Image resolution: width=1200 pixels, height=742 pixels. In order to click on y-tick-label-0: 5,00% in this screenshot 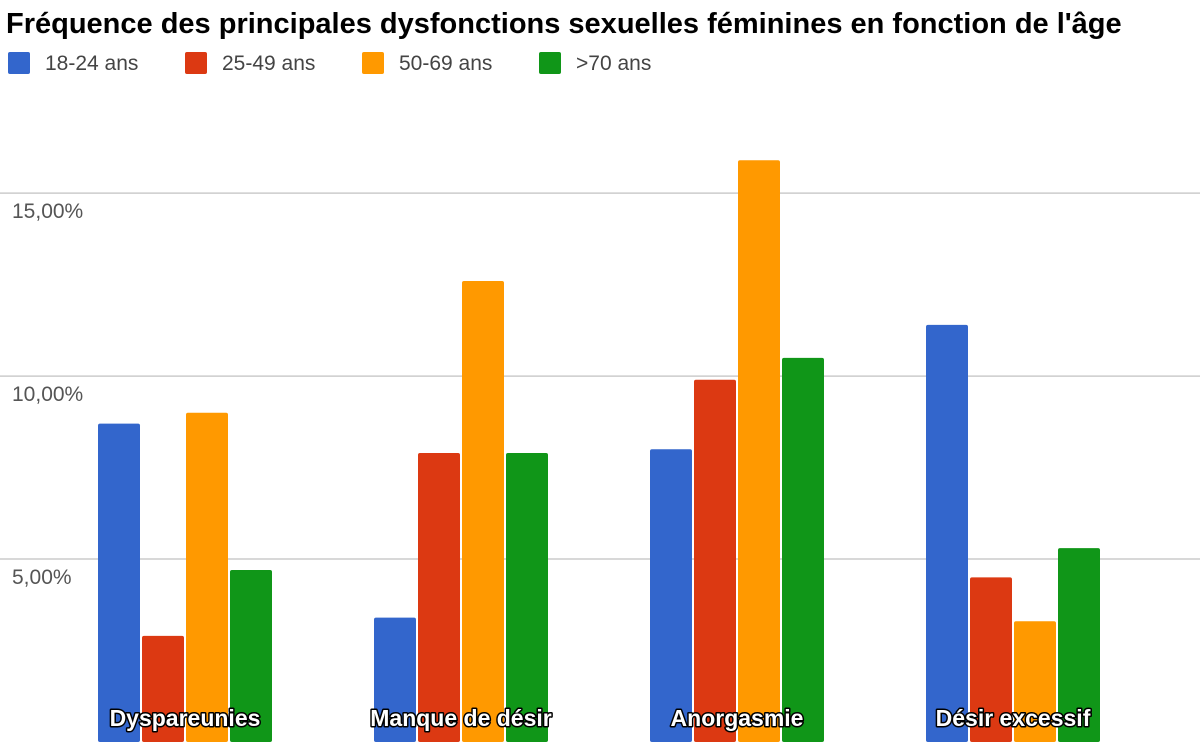, I will do `click(42, 577)`.